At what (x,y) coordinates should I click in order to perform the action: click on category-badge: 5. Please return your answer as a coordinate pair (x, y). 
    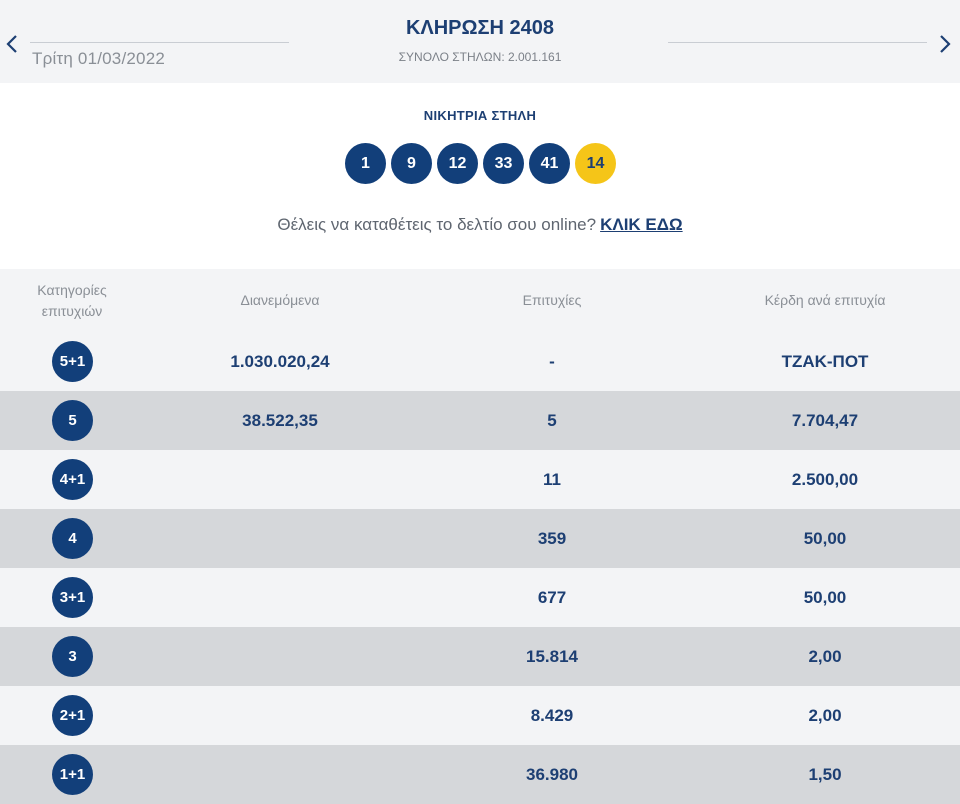
    Looking at the image, I should click on (72, 420).